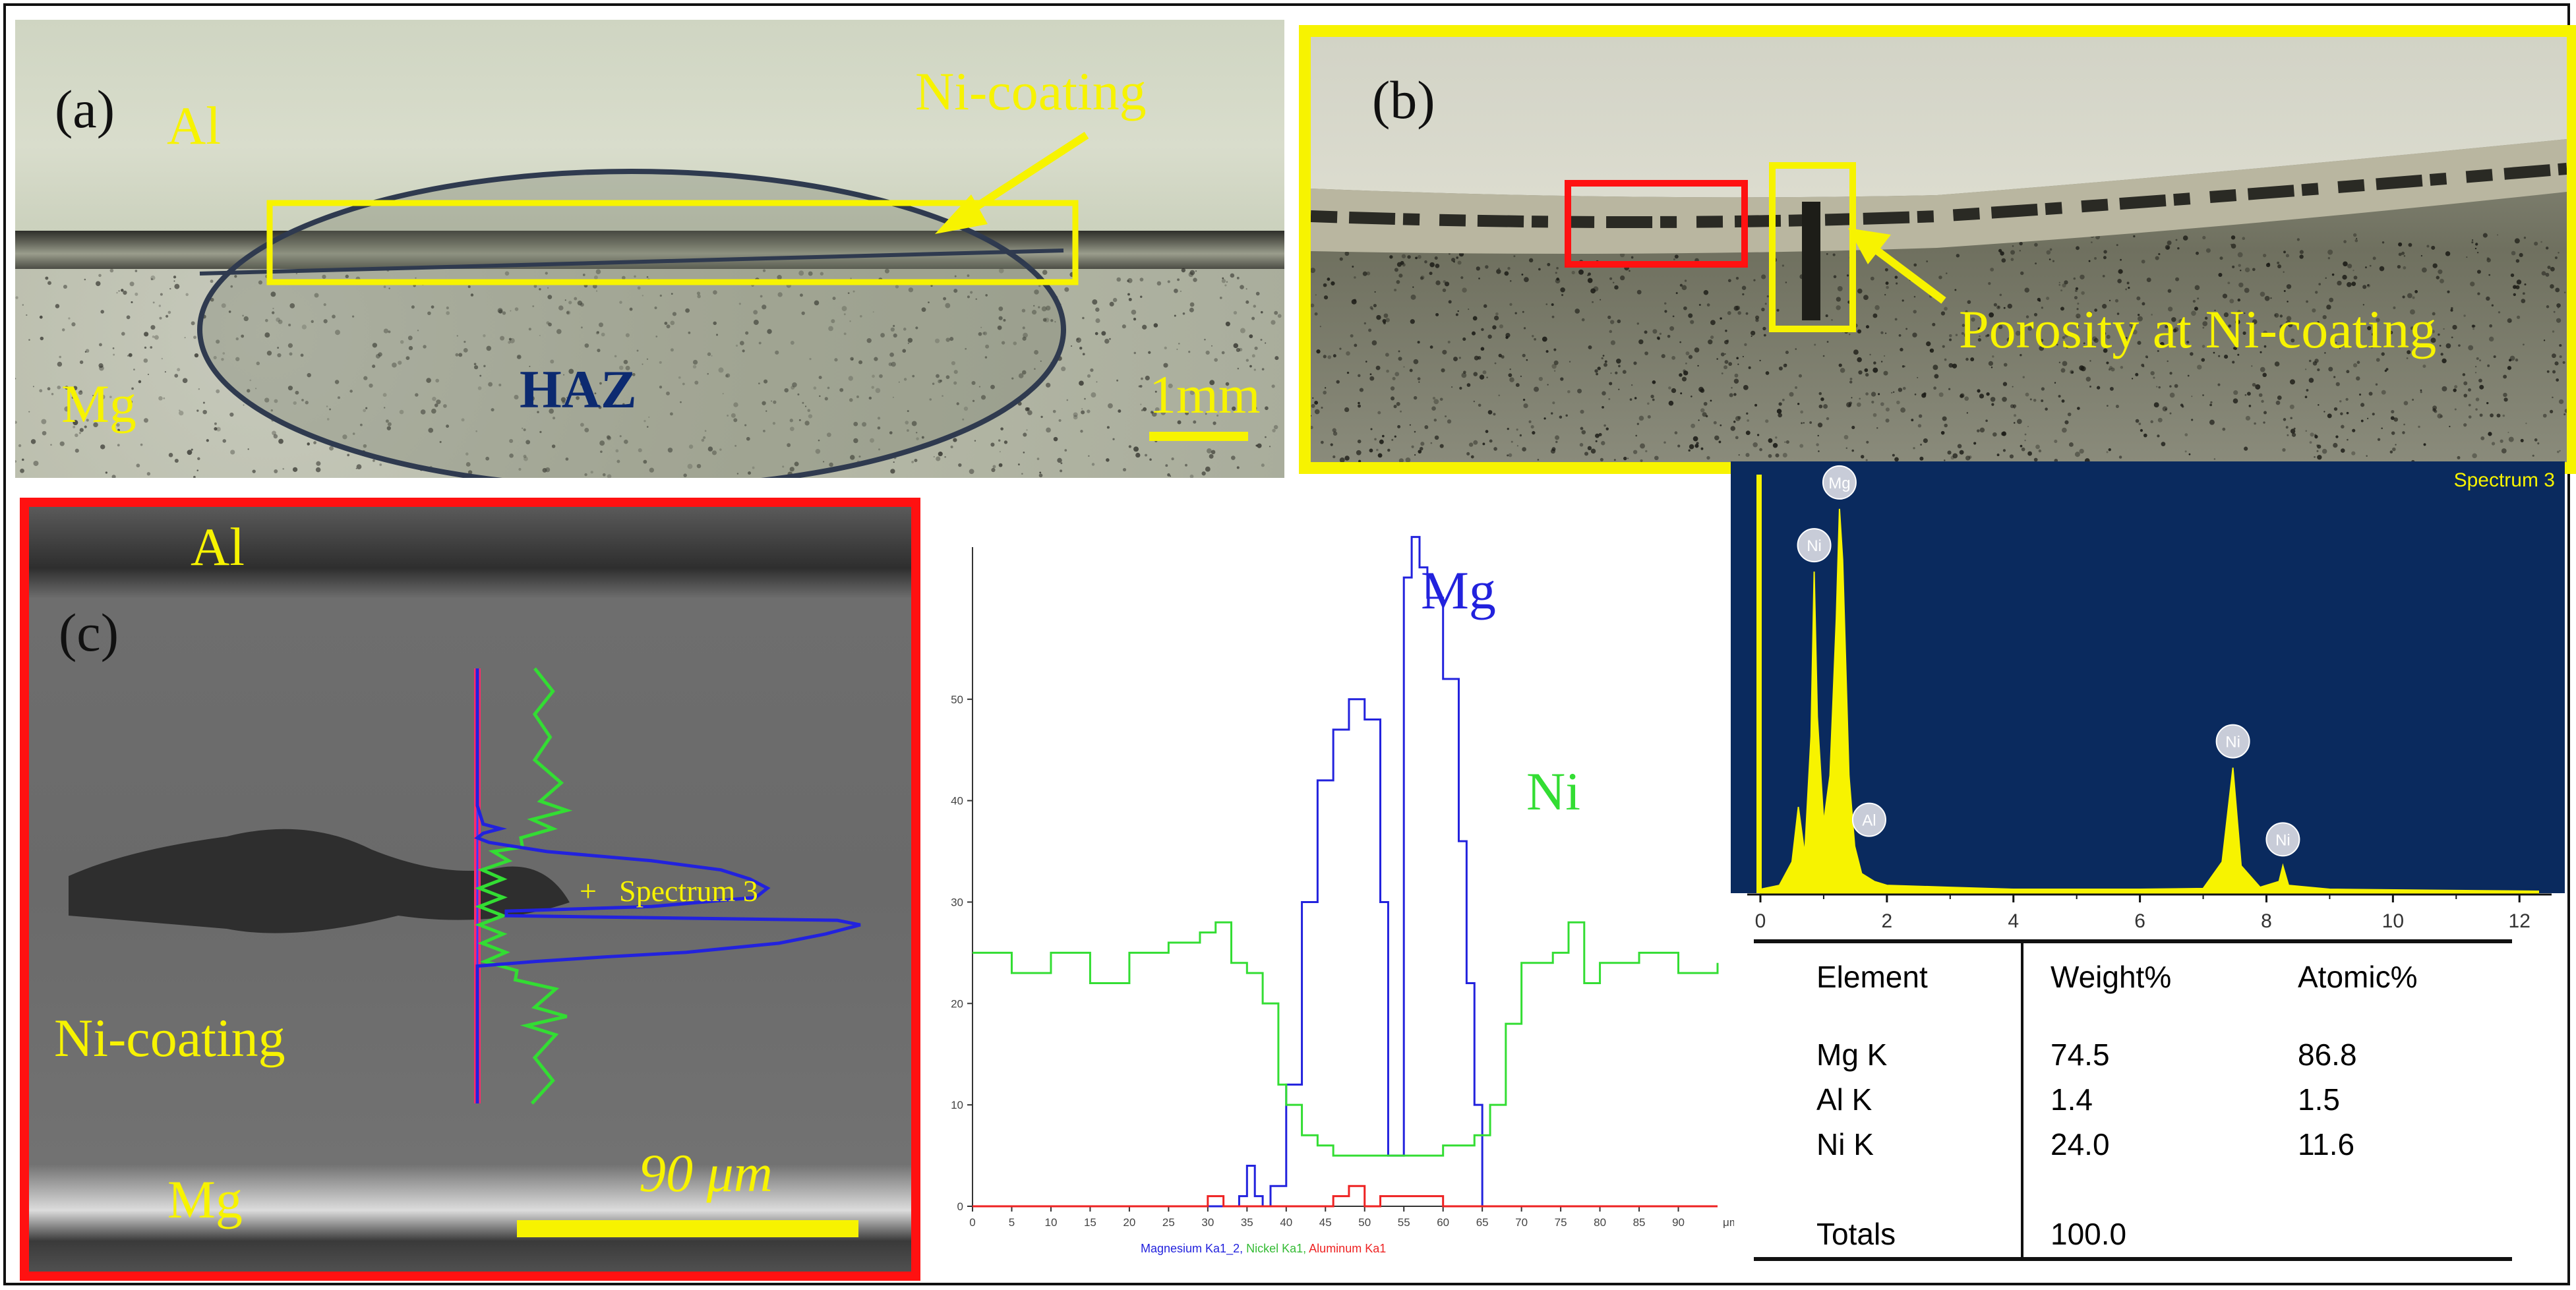 The image size is (2576, 1290). I want to click on peak-marker: Mg, so click(1839, 482).